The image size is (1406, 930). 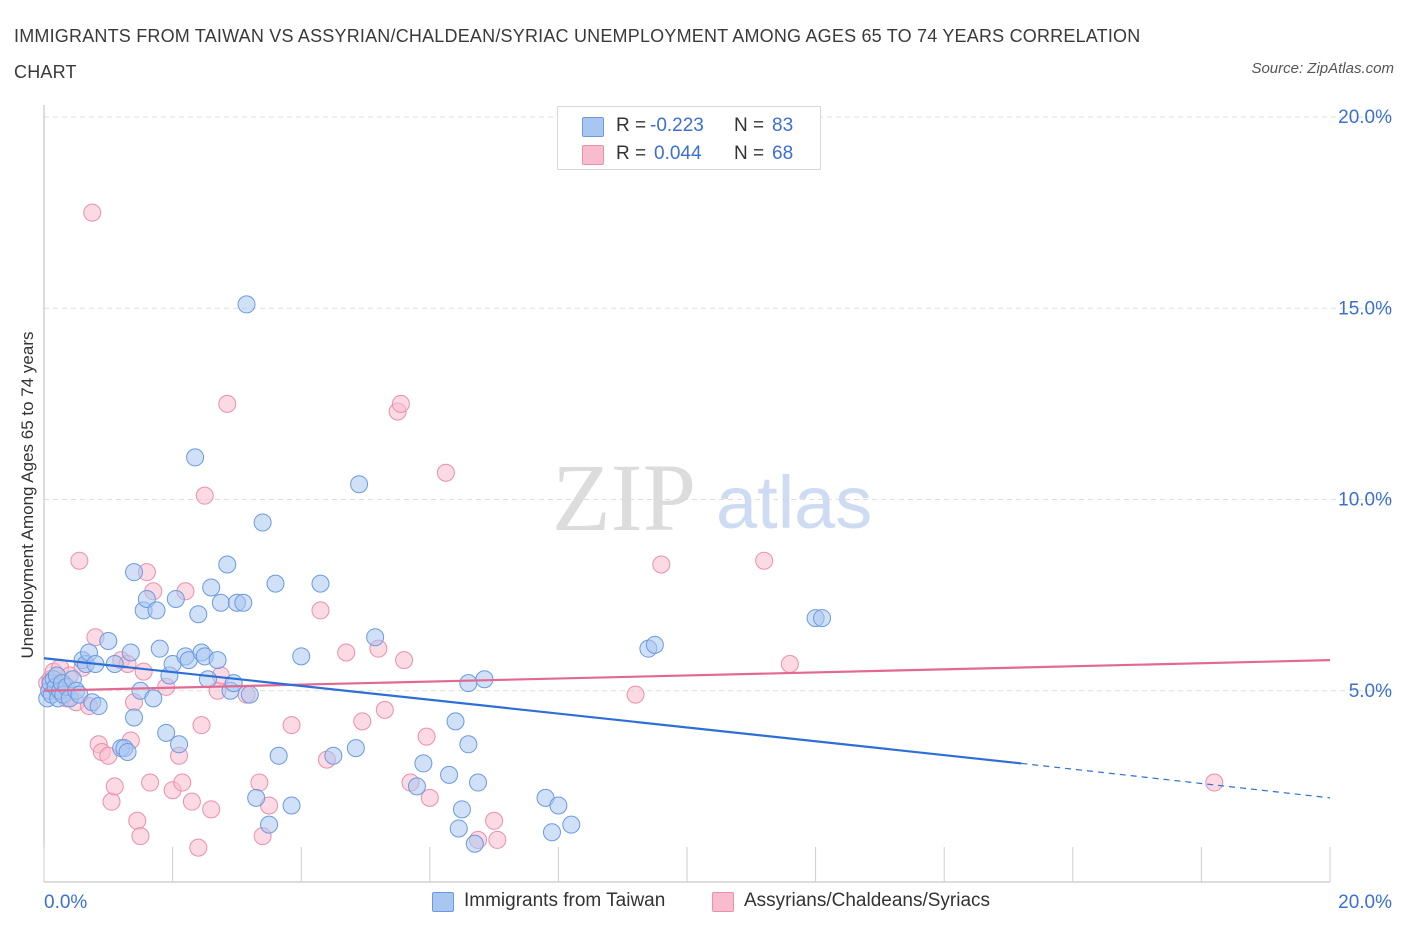 I want to click on stats-box: R = -0.223 N = 83 R = 0.044 N = 68, so click(x=689, y=138).